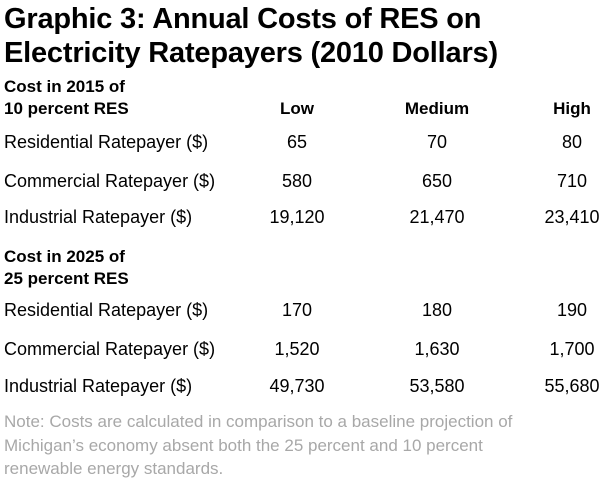 This screenshot has width=600, height=481. I want to click on cell-low: 1,520, so click(297, 349).